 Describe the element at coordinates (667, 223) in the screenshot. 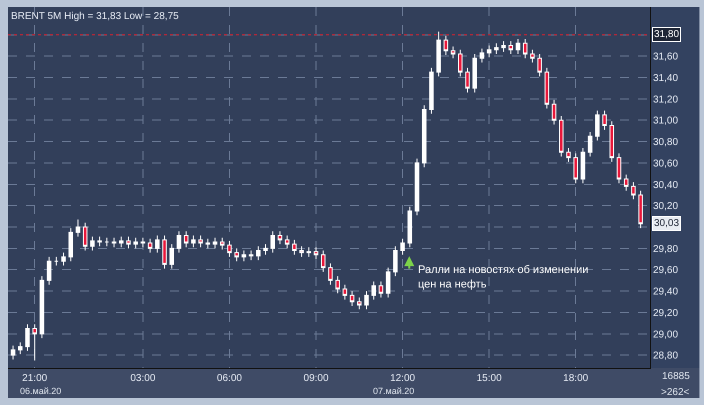

I see `annotation: 30,03` at that location.